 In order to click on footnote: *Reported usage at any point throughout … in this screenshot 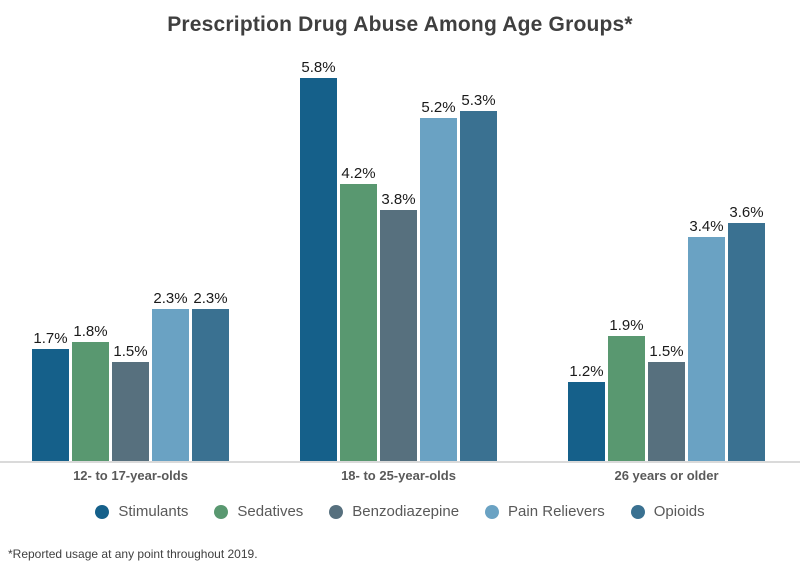, I will do `click(133, 554)`.